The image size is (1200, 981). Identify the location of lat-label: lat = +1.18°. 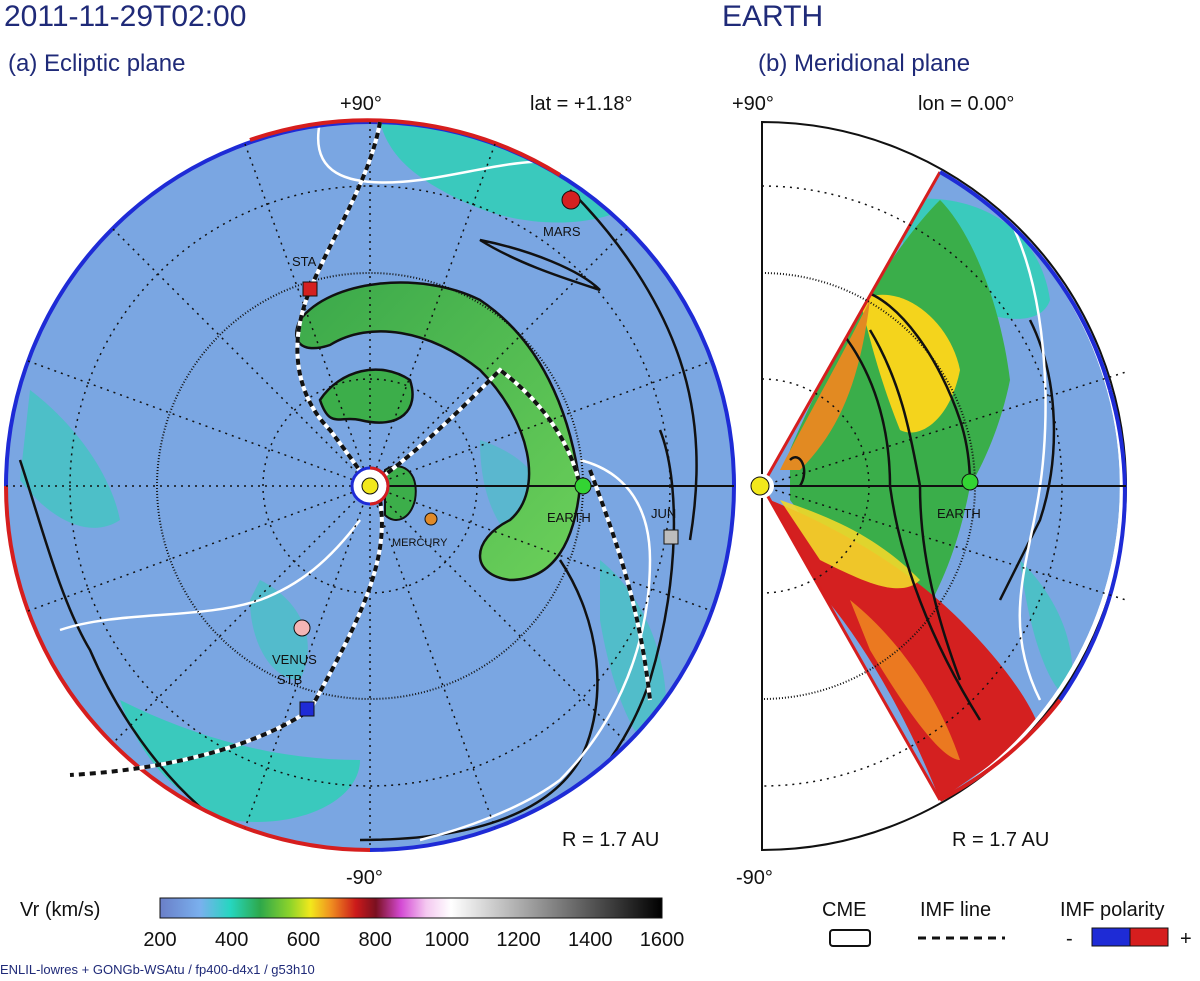
(581, 104).